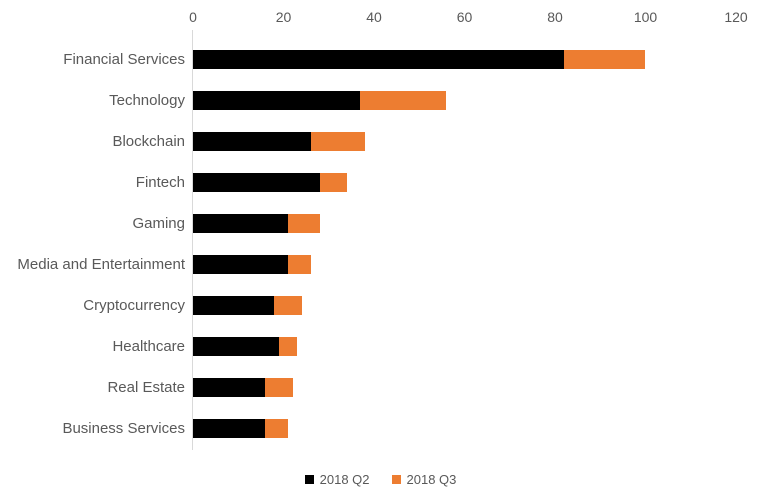  I want to click on legend-item: 2018 Q3, so click(424, 479).